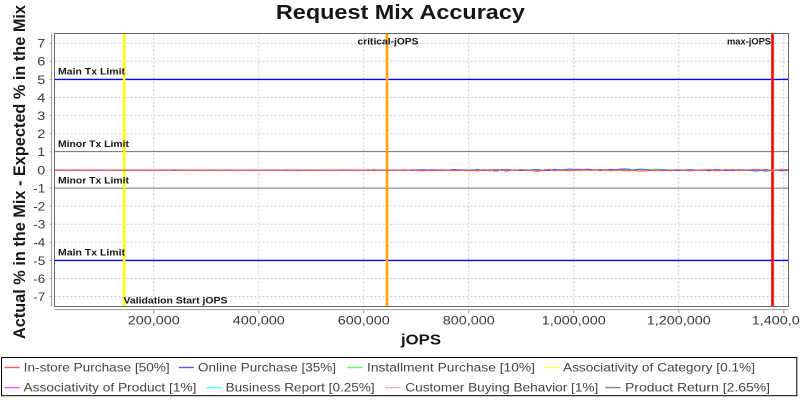  Describe the element at coordinates (154, 321) in the screenshot. I see `svg-text: 200,000` at that location.